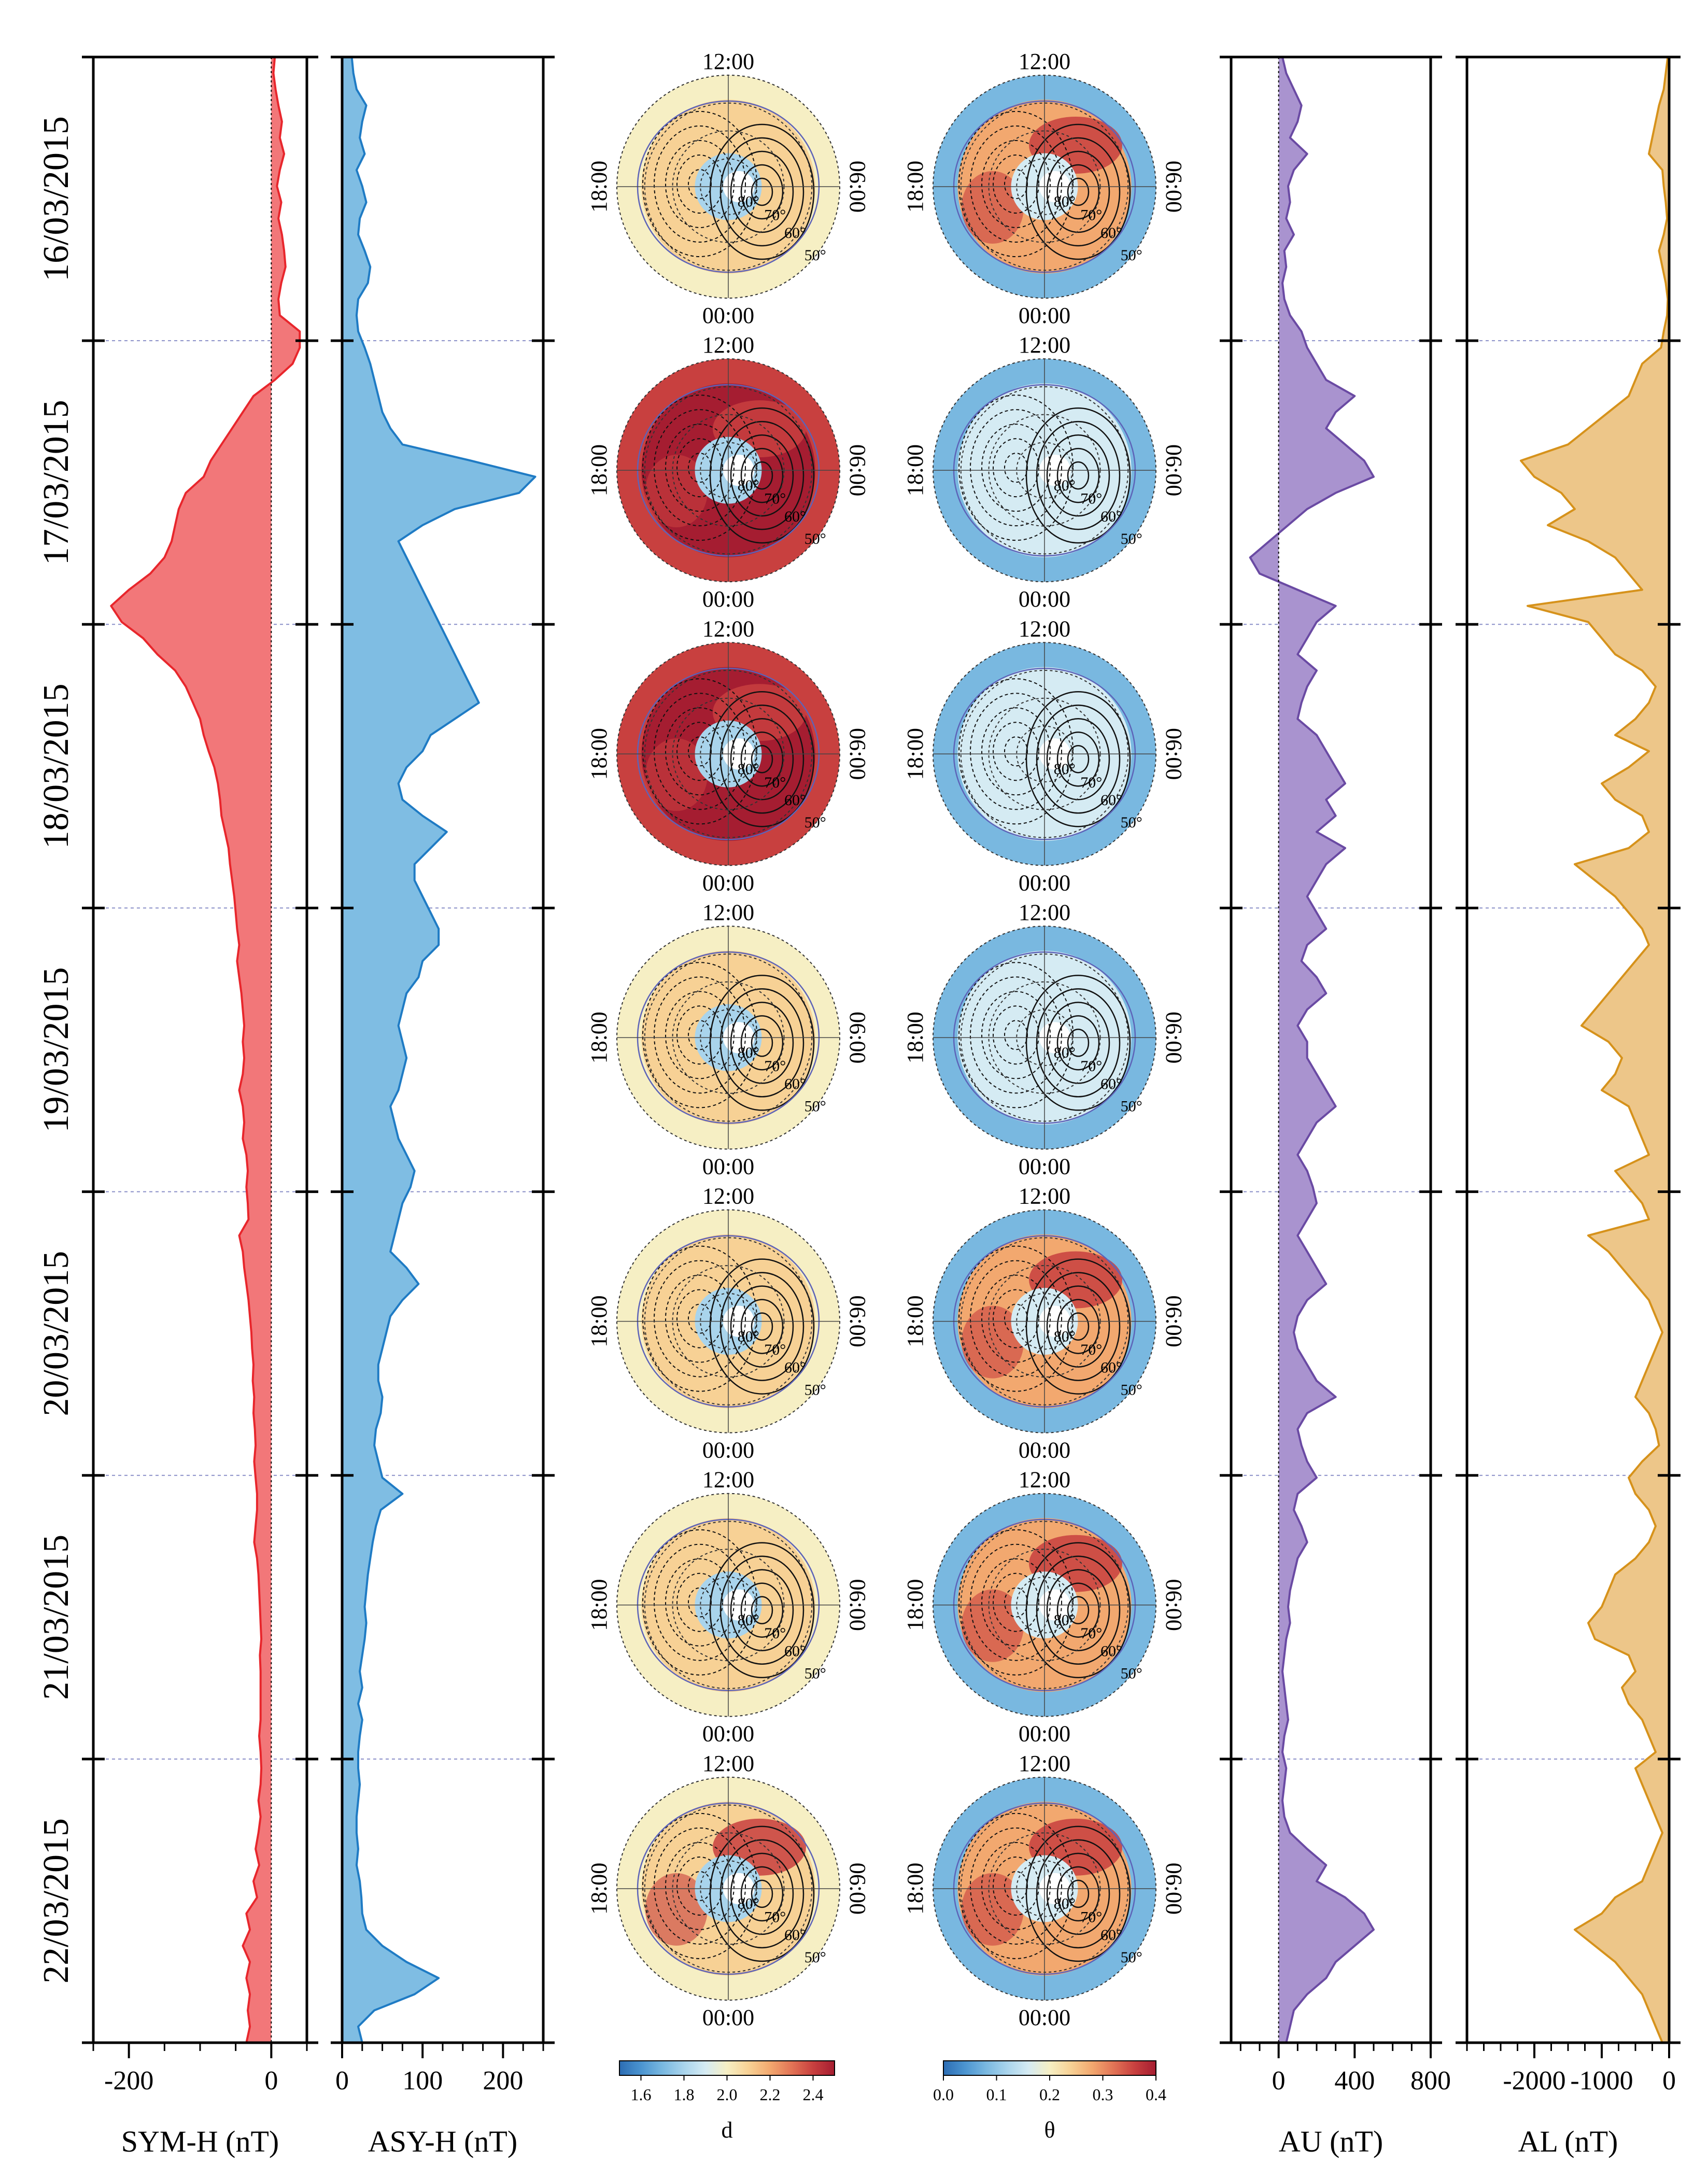 The width and height of the screenshot is (1708, 2178). Describe the element at coordinates (1049, 2094) in the screenshot. I see `colorbar-tick-label: 0.2` at that location.